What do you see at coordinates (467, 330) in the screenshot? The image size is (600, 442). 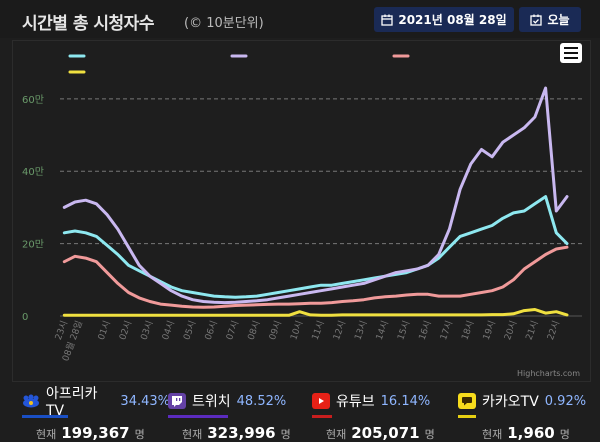 I see `x-tick-label: 18시` at bounding box center [467, 330].